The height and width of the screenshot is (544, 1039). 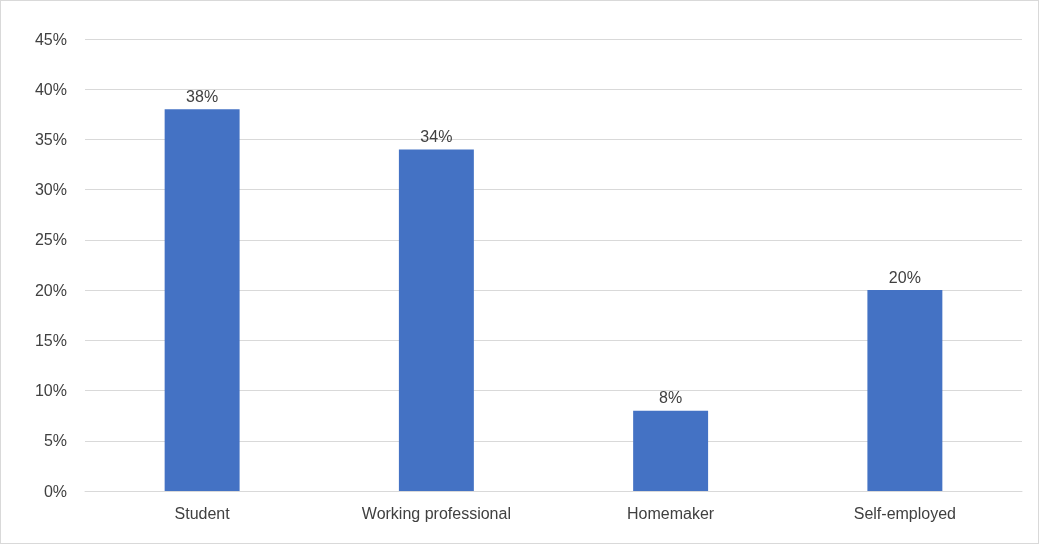 I want to click on y-tick-label: 15%, so click(x=50, y=340).